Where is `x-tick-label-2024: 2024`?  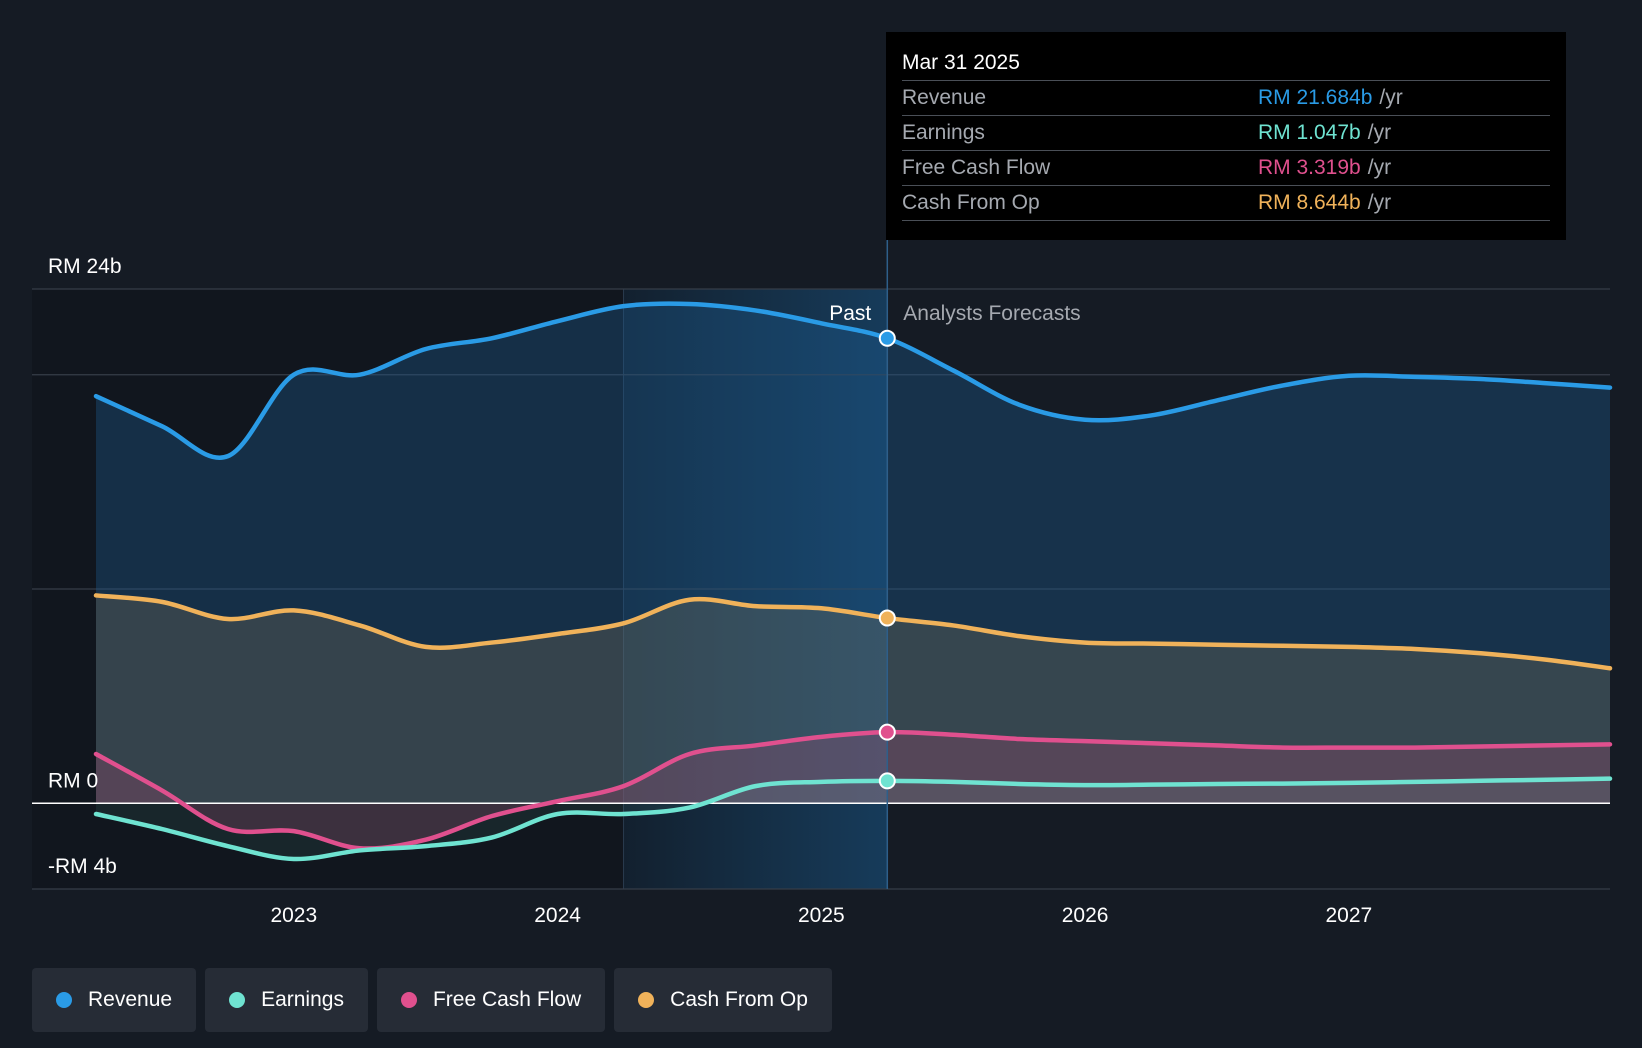 x-tick-label-2024: 2024 is located at coordinates (557, 915).